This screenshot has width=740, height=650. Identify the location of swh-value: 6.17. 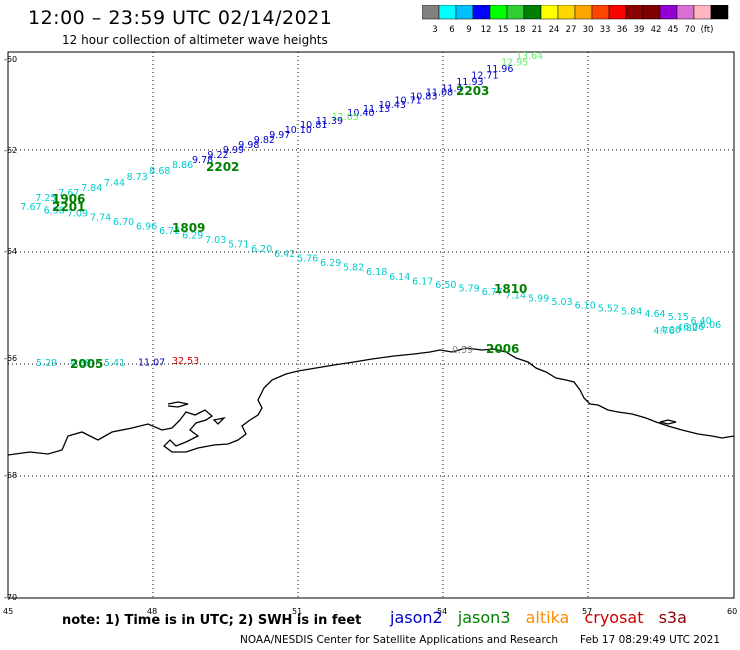
(422, 281).